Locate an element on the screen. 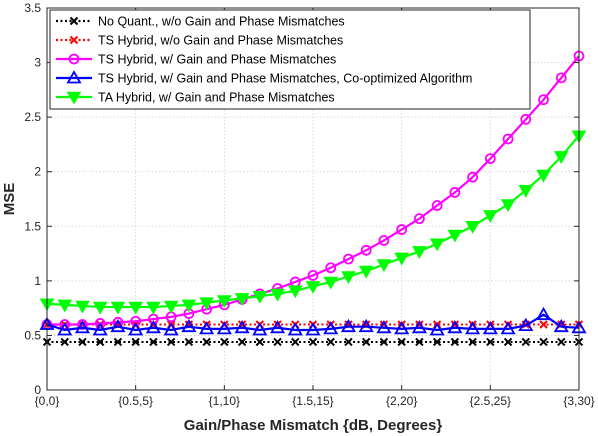 Image resolution: width=598 pixels, height=436 pixels. x-tick-label: {3,30} is located at coordinates (578, 401).